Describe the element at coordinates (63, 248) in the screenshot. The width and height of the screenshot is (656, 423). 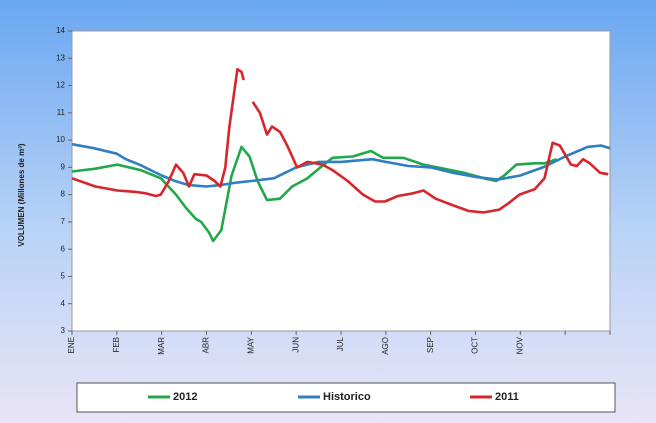
I see `y-tick-label: 6` at that location.